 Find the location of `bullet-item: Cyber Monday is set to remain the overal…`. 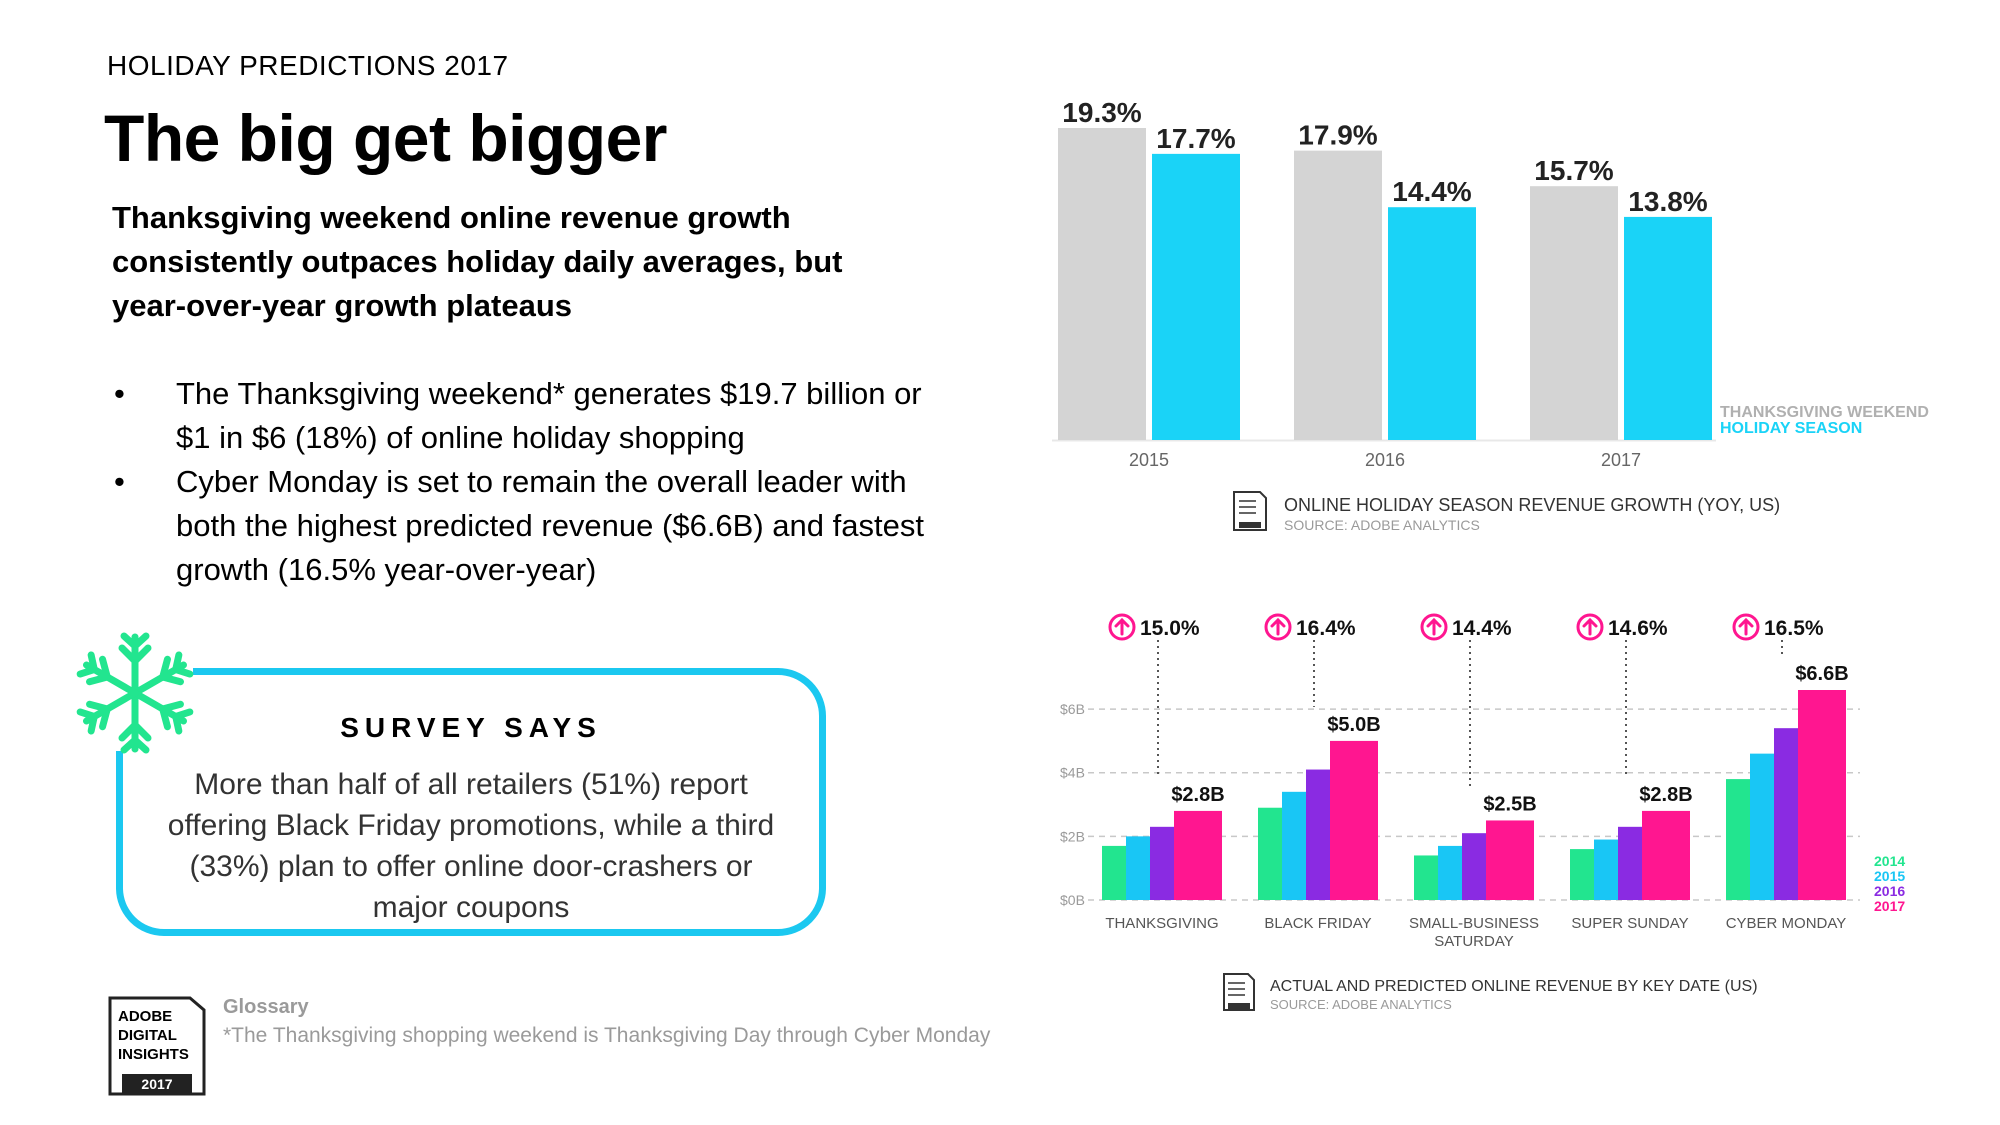

bullet-item: Cyber Monday is set to remain the overal… is located at coordinates (522, 526).